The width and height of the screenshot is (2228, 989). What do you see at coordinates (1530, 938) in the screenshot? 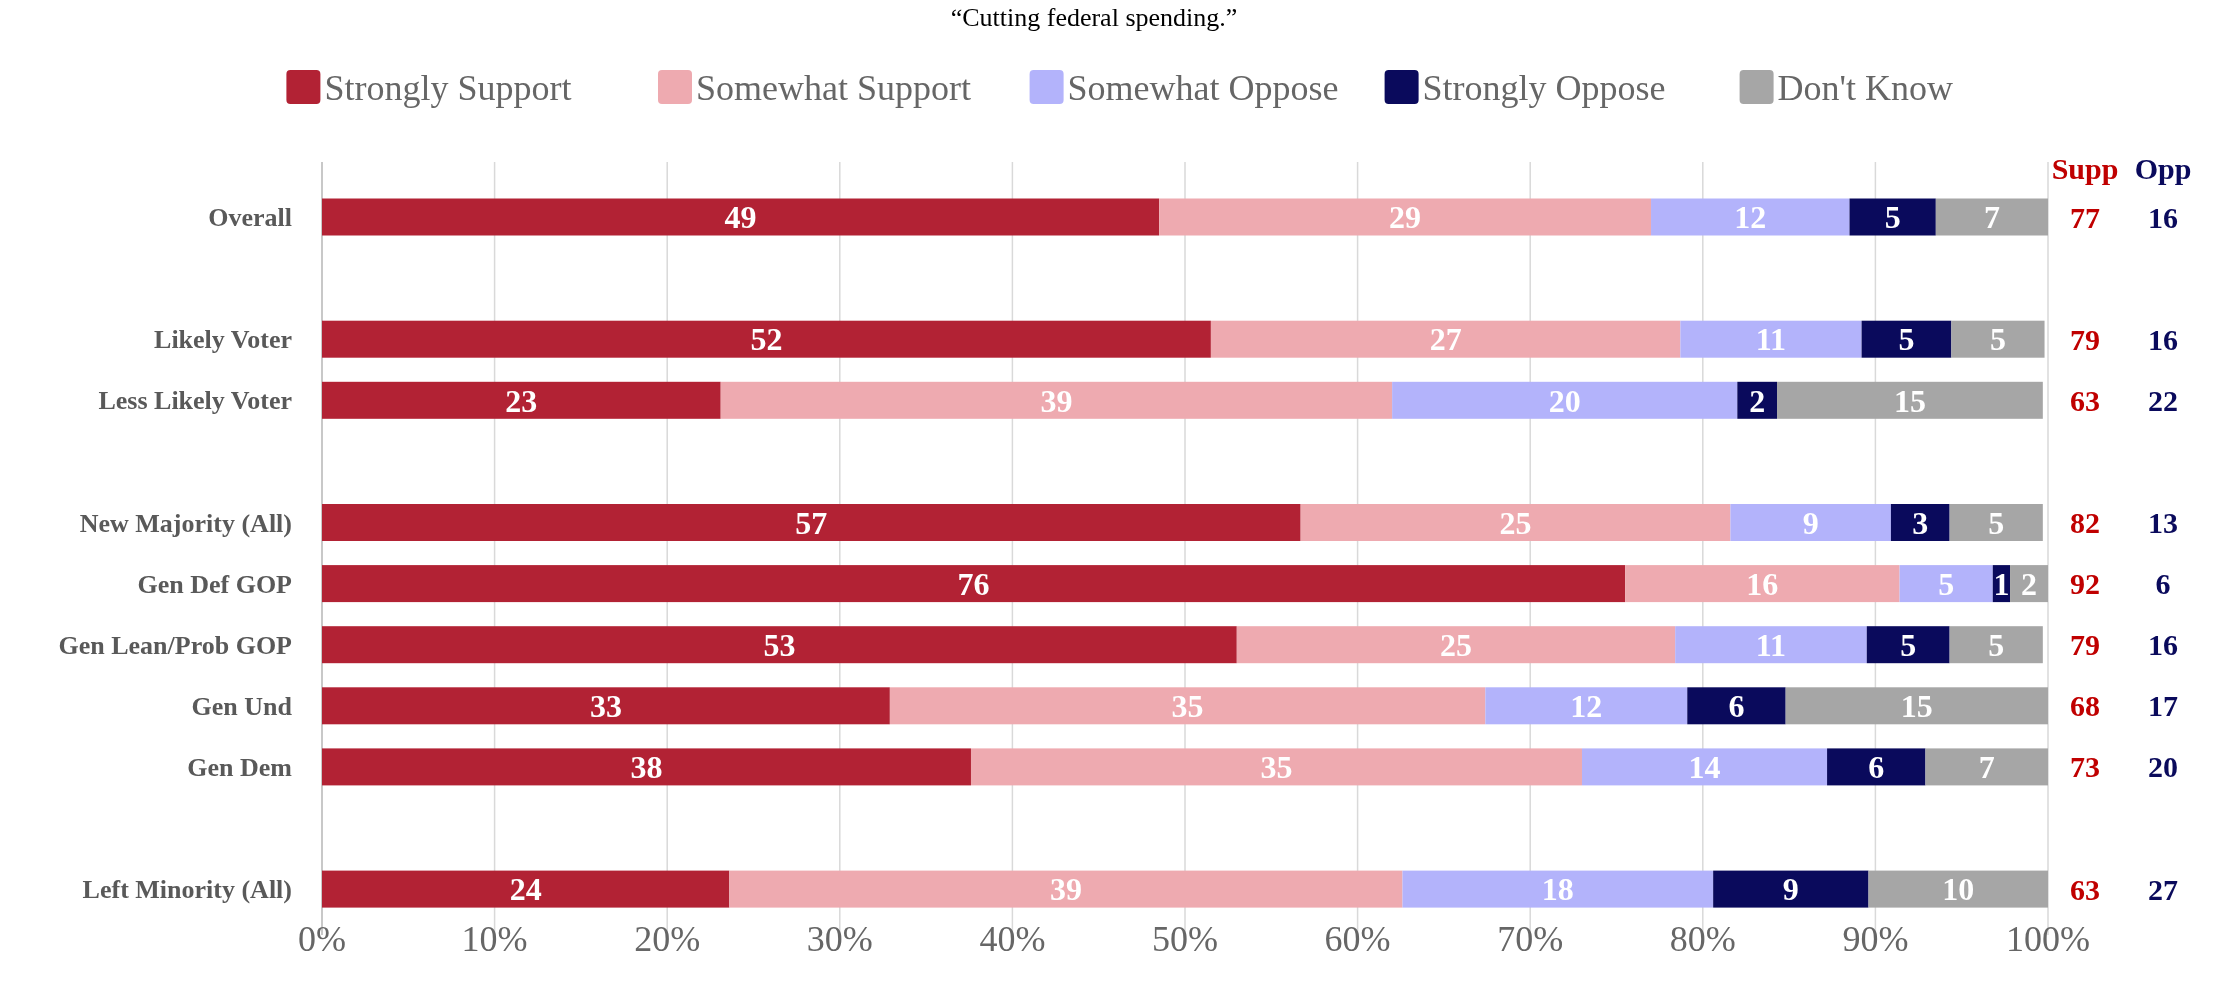
I see `x-tick-label: 70%` at bounding box center [1530, 938].